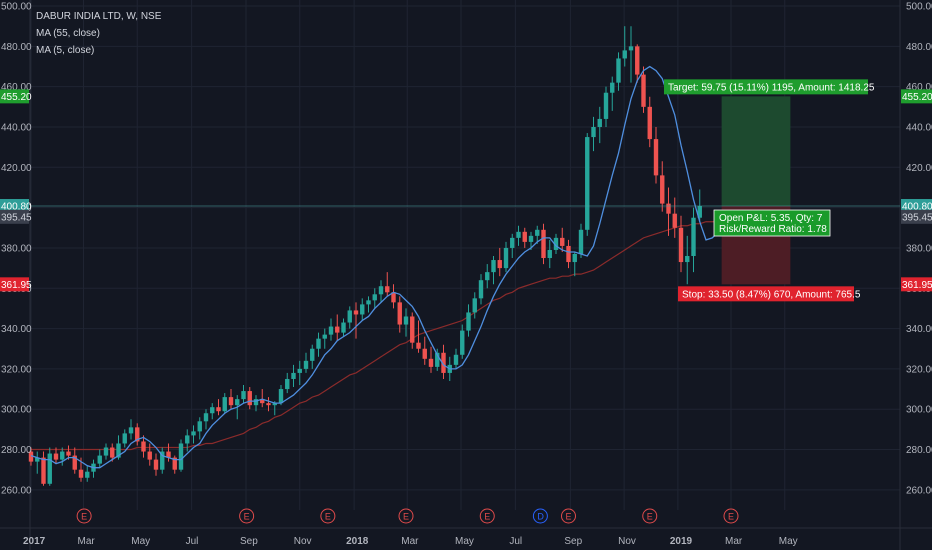  What do you see at coordinates (68, 33) in the screenshot?
I see `ma55-legend: MA (55, close)` at bounding box center [68, 33].